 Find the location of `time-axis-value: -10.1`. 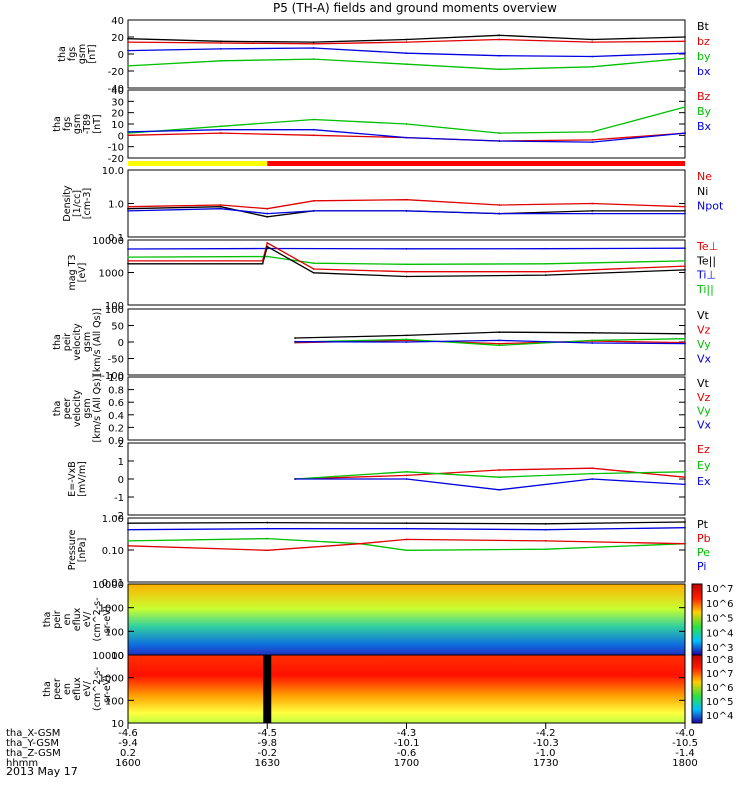

time-axis-value: -10.1 is located at coordinates (407, 743).